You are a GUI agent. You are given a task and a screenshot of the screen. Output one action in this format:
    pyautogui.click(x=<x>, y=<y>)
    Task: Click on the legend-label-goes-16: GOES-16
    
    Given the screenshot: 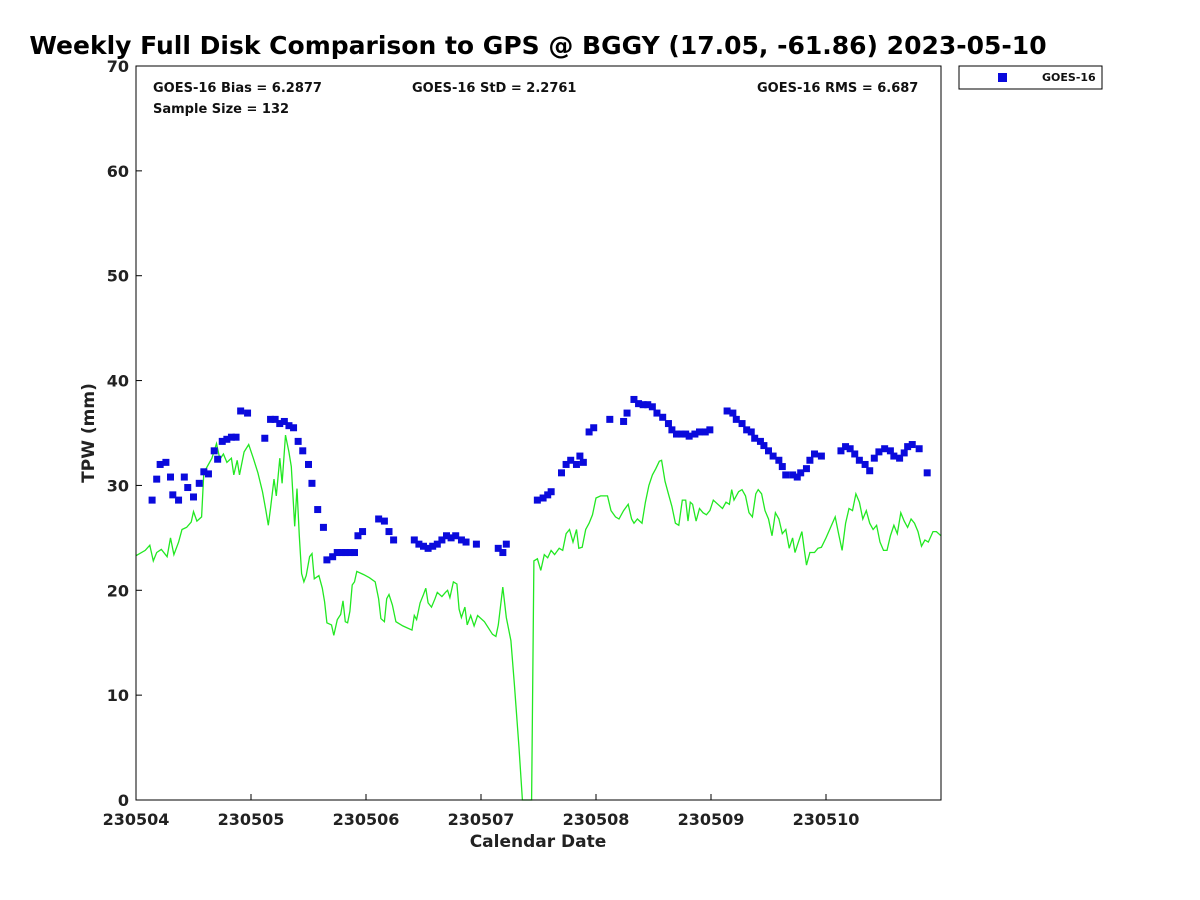 What is the action you would take?
    pyautogui.click(x=1069, y=77)
    